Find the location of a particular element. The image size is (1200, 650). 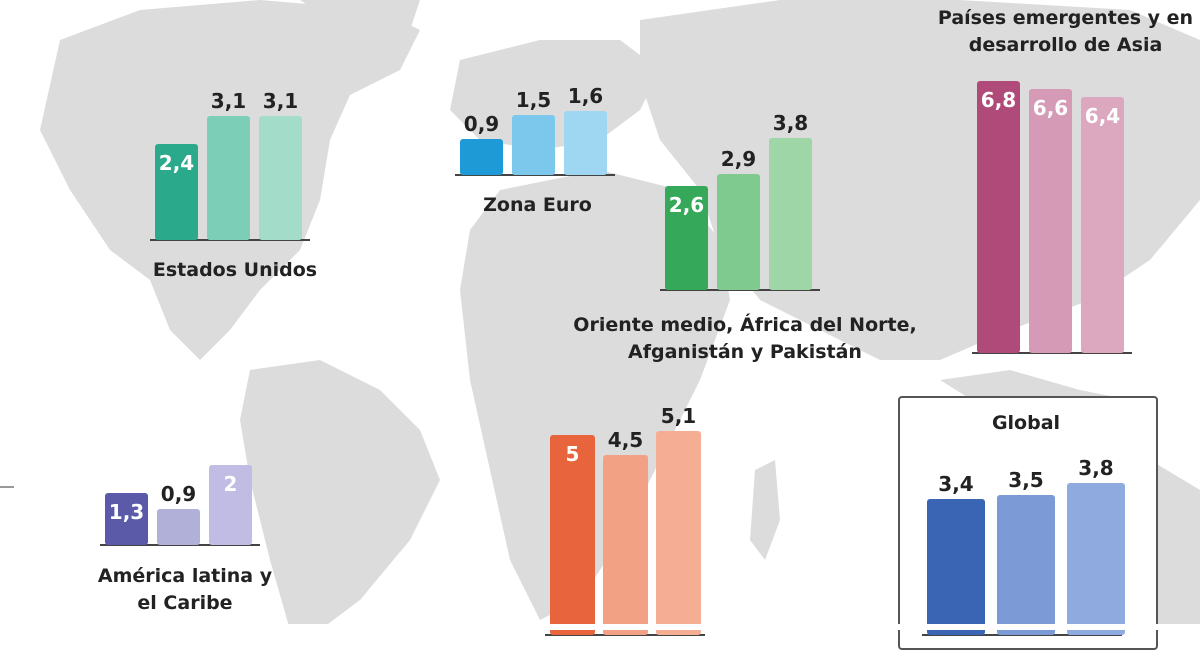

madagascar-shape is located at coordinates (765, 510).